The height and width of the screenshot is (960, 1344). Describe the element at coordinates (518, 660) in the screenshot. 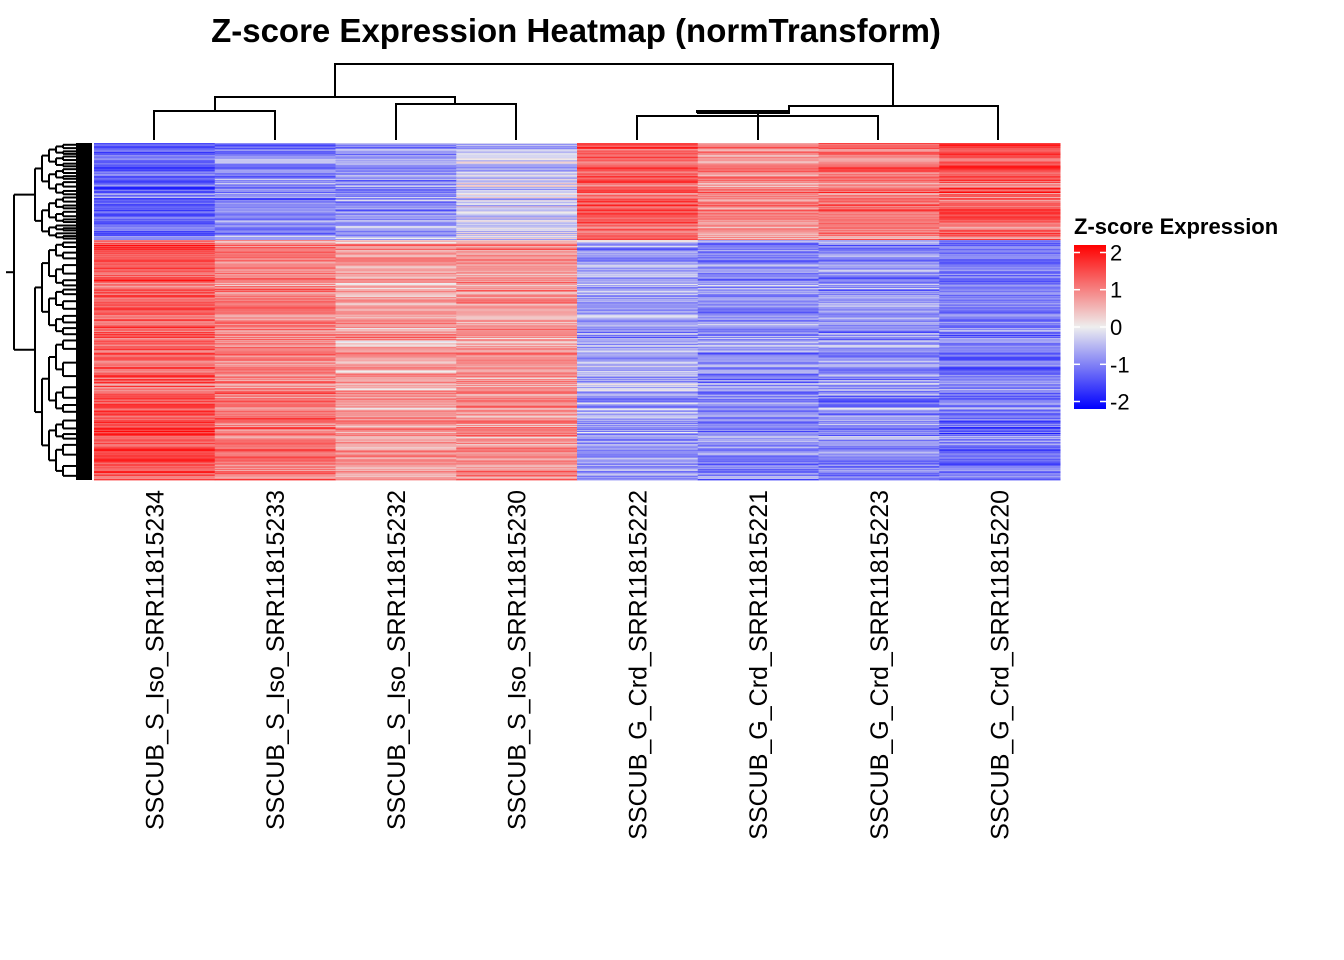

I see `column-label: SSCUB_S_Iso_SRR11815230` at that location.